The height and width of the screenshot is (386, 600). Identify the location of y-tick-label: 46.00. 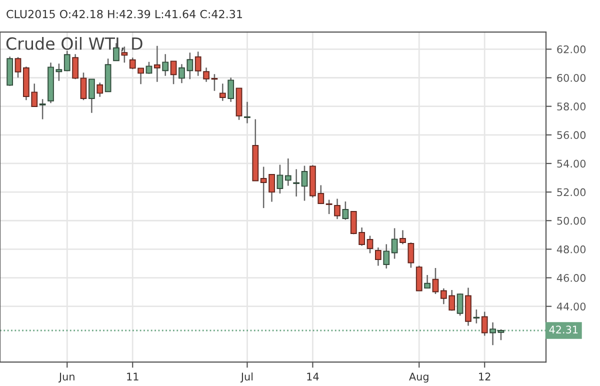
(571, 278).